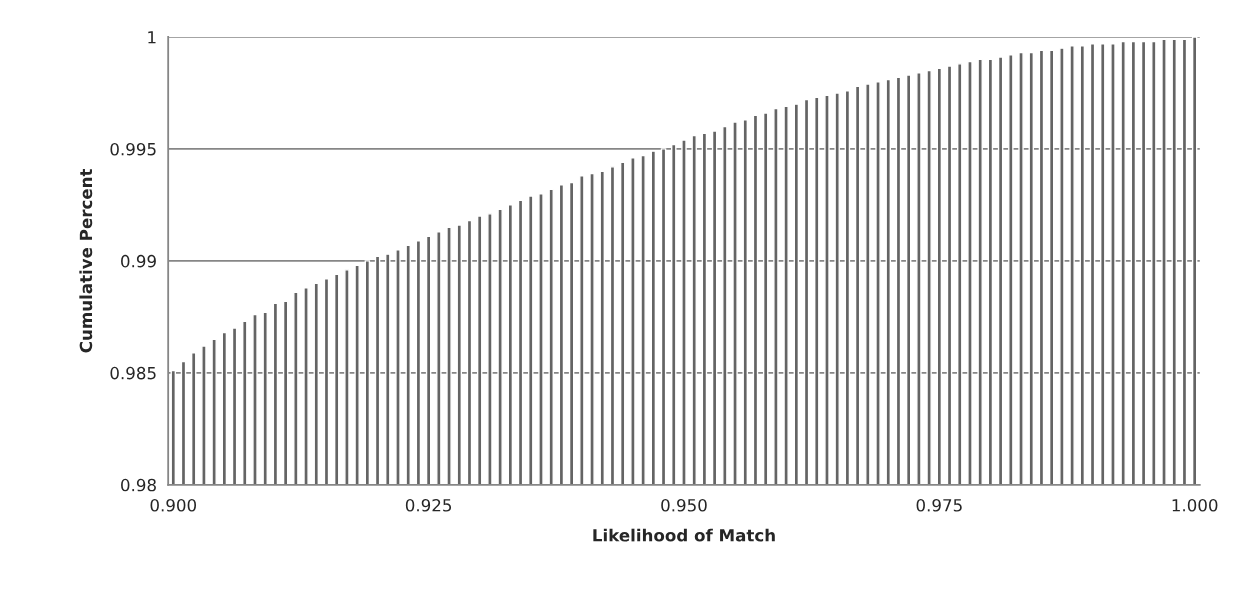 The width and height of the screenshot is (1255, 606). I want to click on x-tick-label: 0.975, so click(939, 505).